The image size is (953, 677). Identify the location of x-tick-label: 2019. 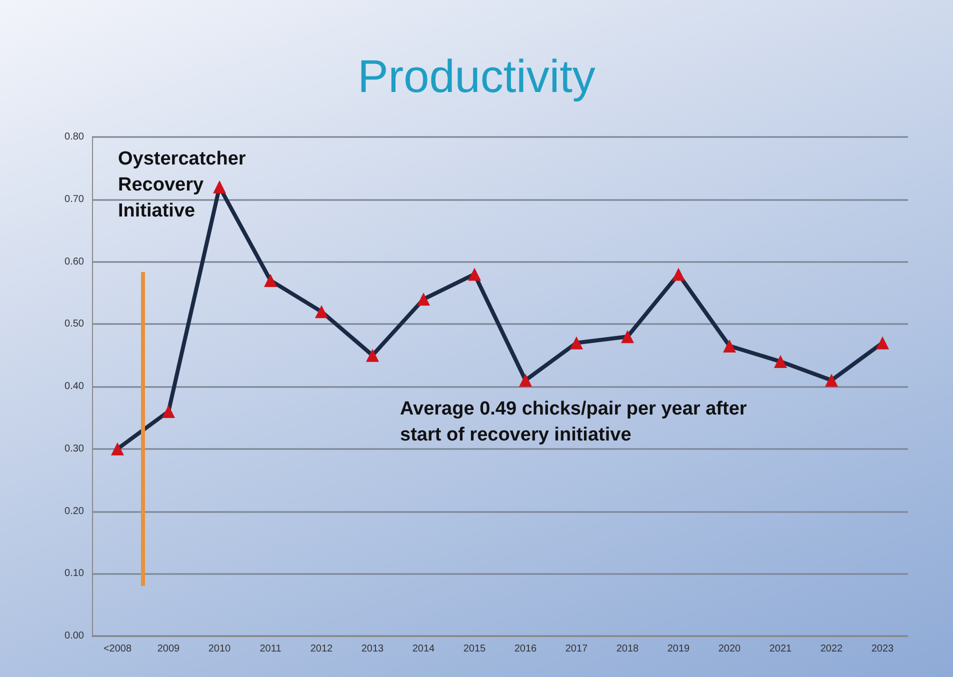
(678, 649).